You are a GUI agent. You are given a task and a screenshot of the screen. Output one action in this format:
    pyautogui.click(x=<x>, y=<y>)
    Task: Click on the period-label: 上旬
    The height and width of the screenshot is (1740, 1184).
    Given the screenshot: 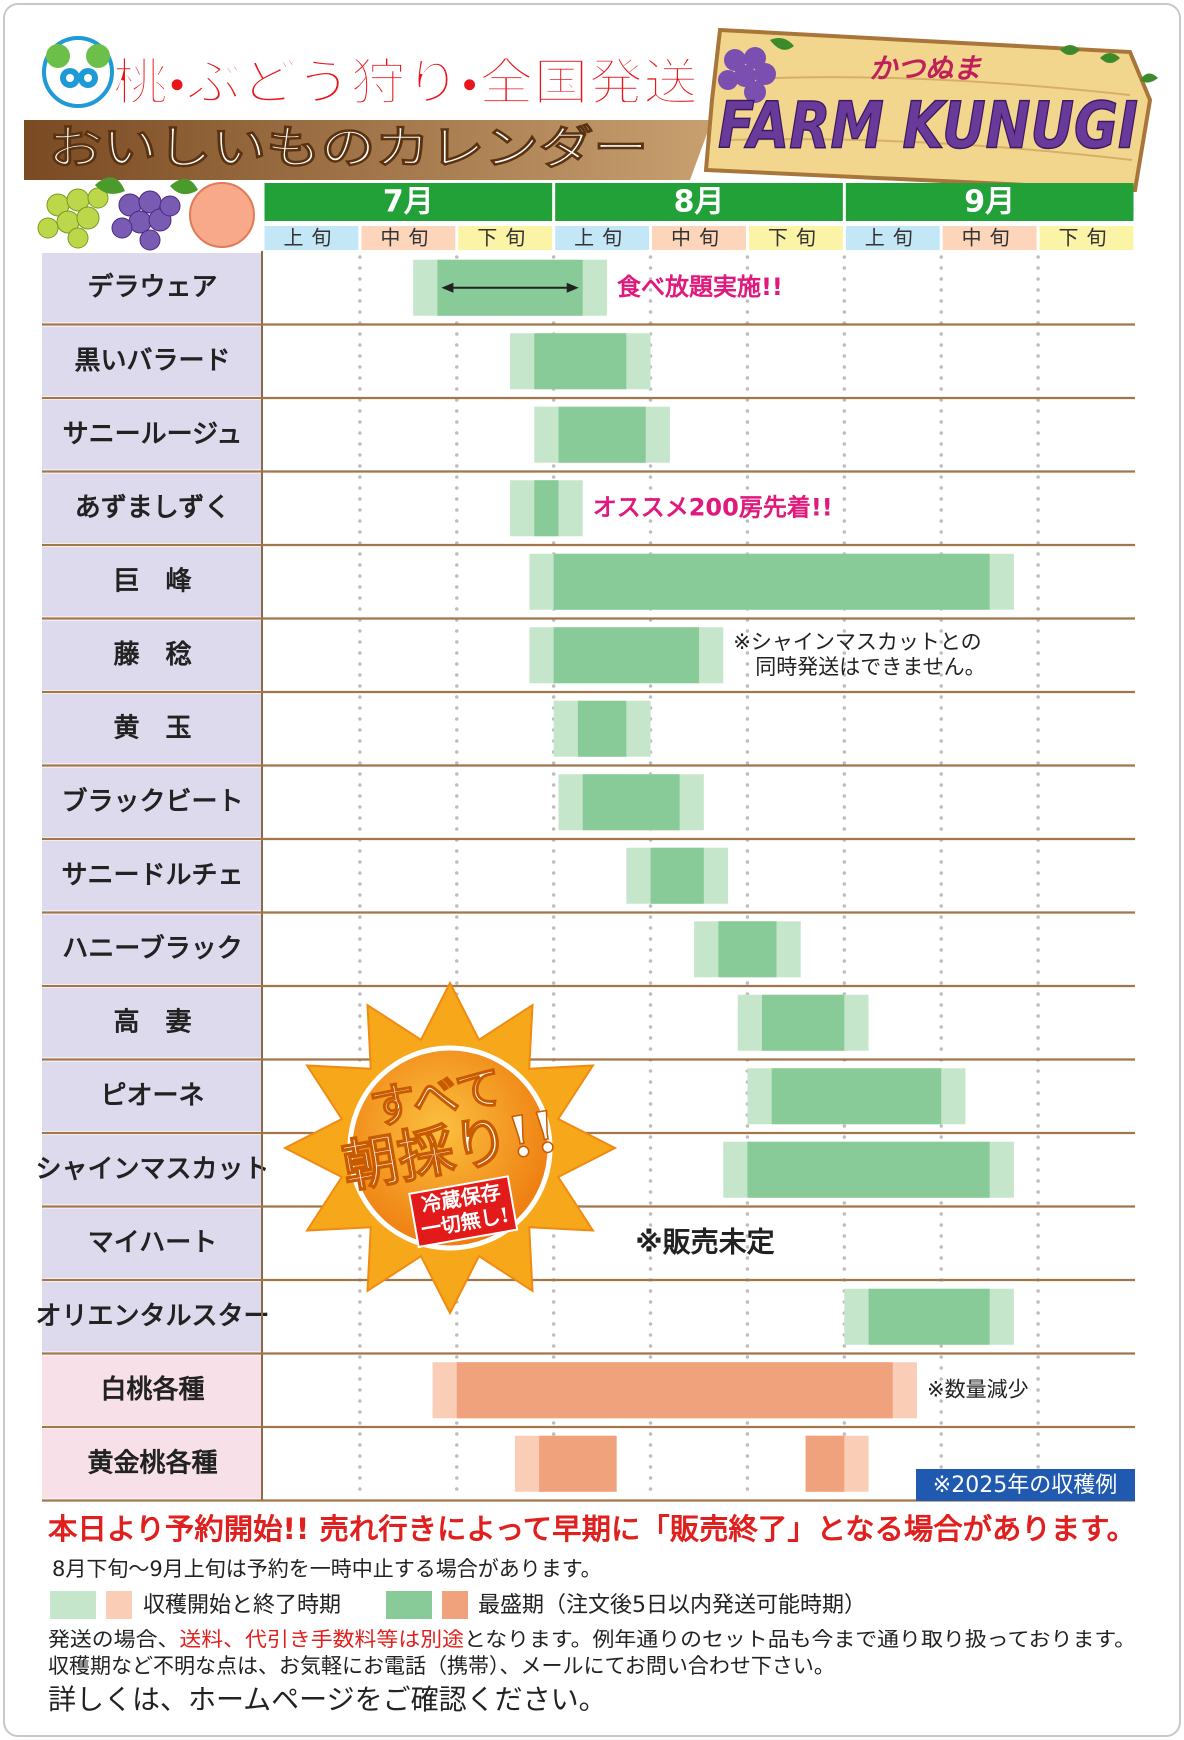 What is the action you would take?
    pyautogui.click(x=311, y=238)
    